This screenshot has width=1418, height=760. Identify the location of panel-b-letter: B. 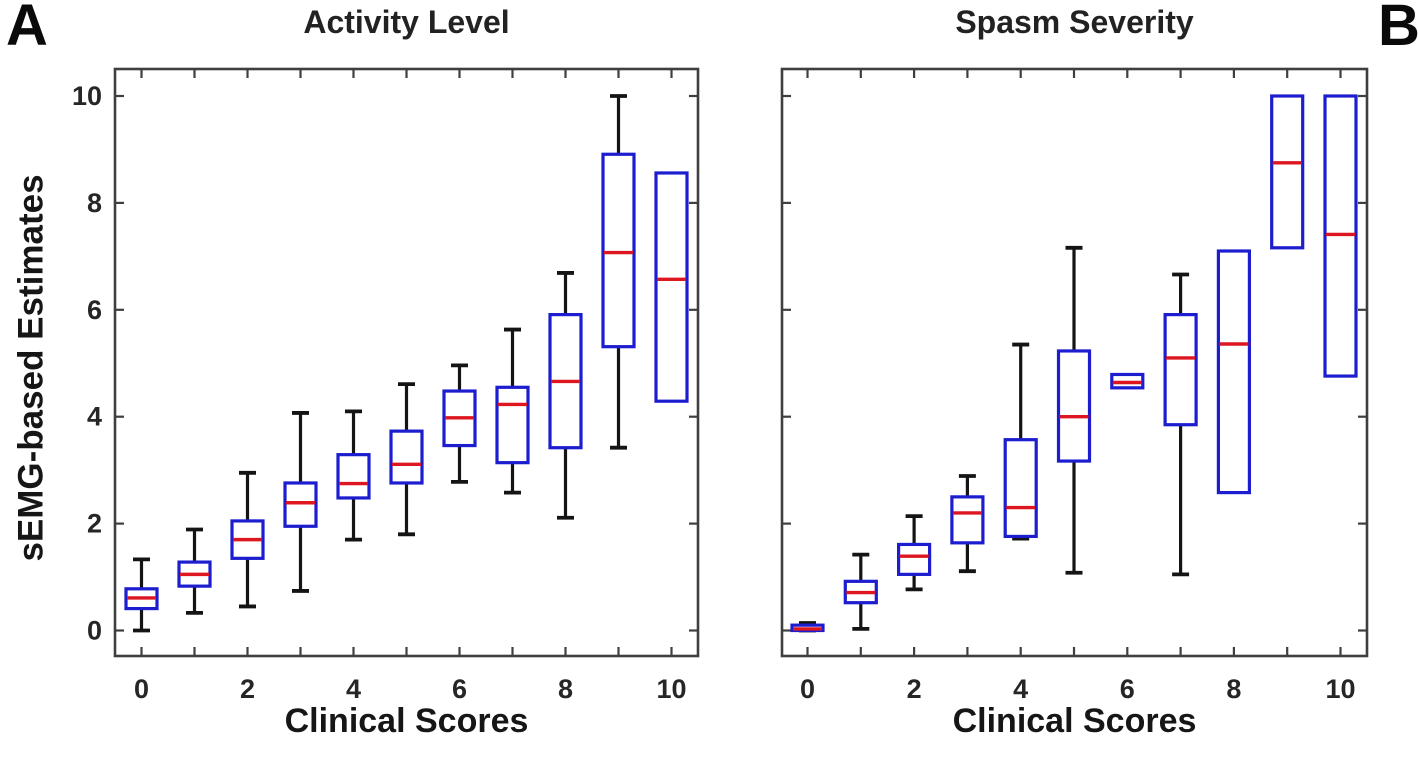
(1398, 29).